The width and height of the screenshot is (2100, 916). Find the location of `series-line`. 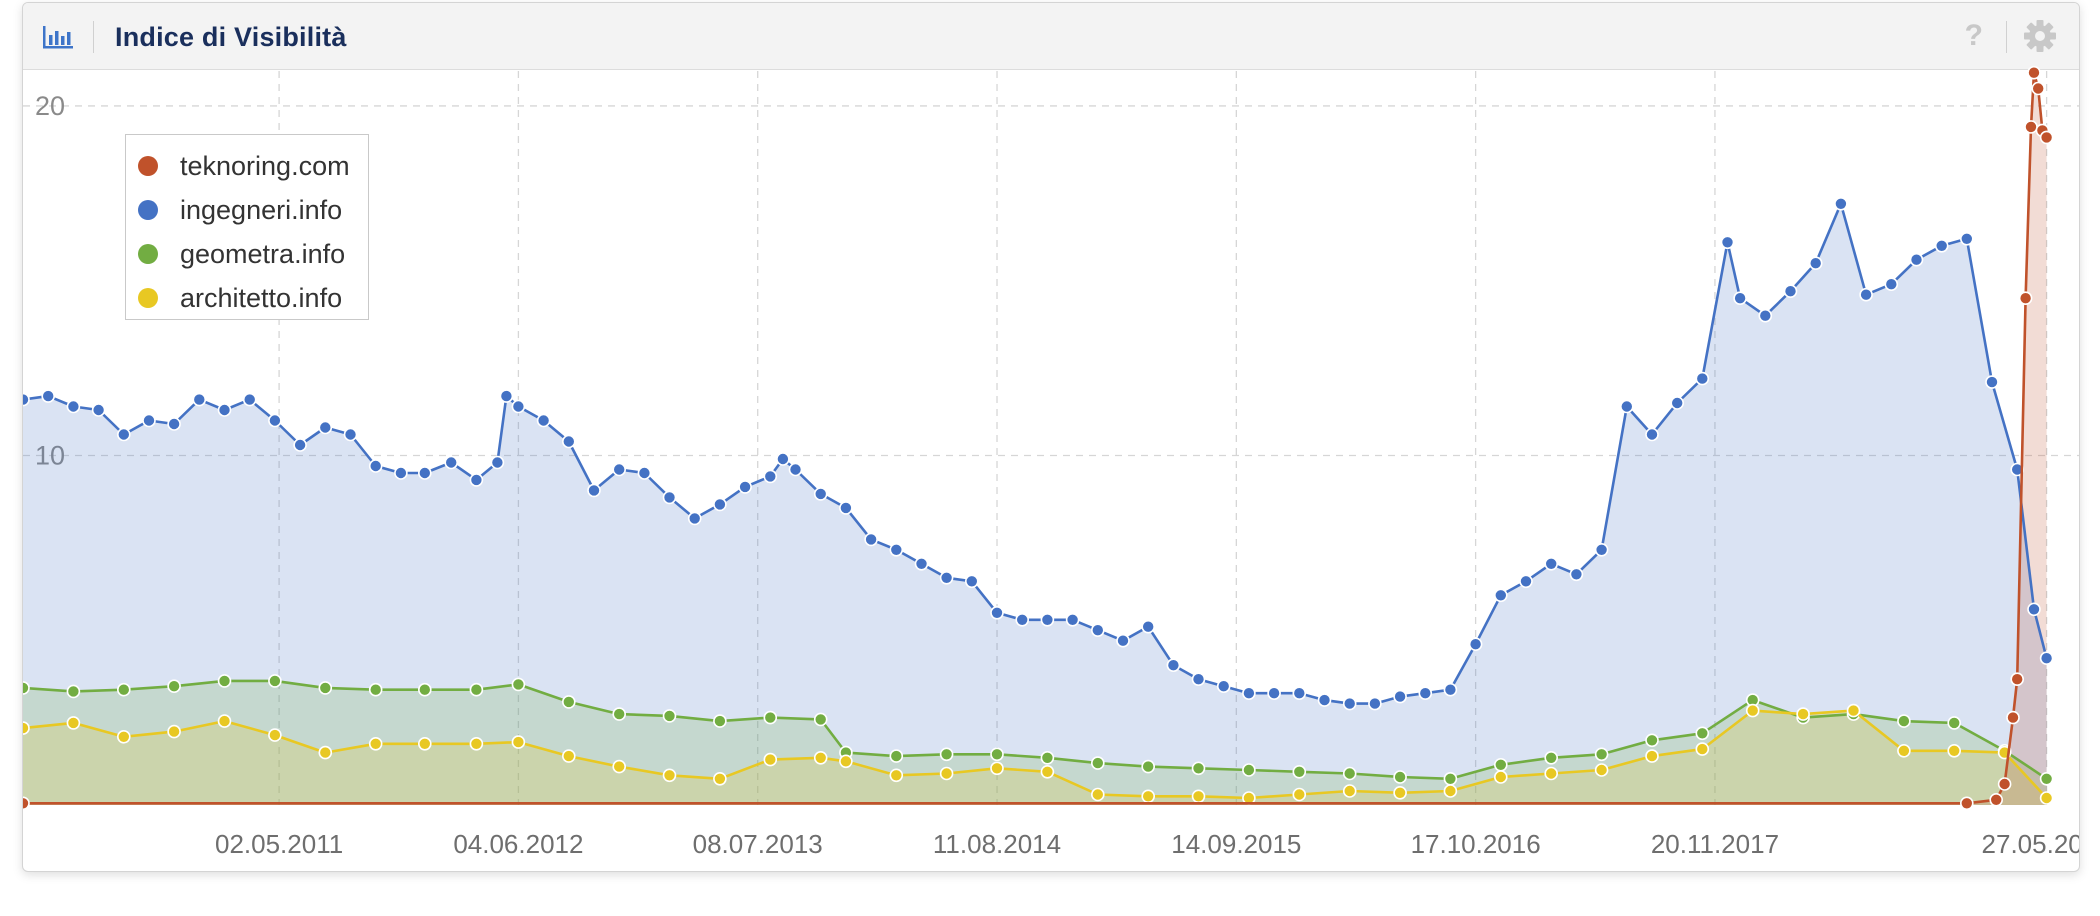

series-line is located at coordinates (1035, 730).